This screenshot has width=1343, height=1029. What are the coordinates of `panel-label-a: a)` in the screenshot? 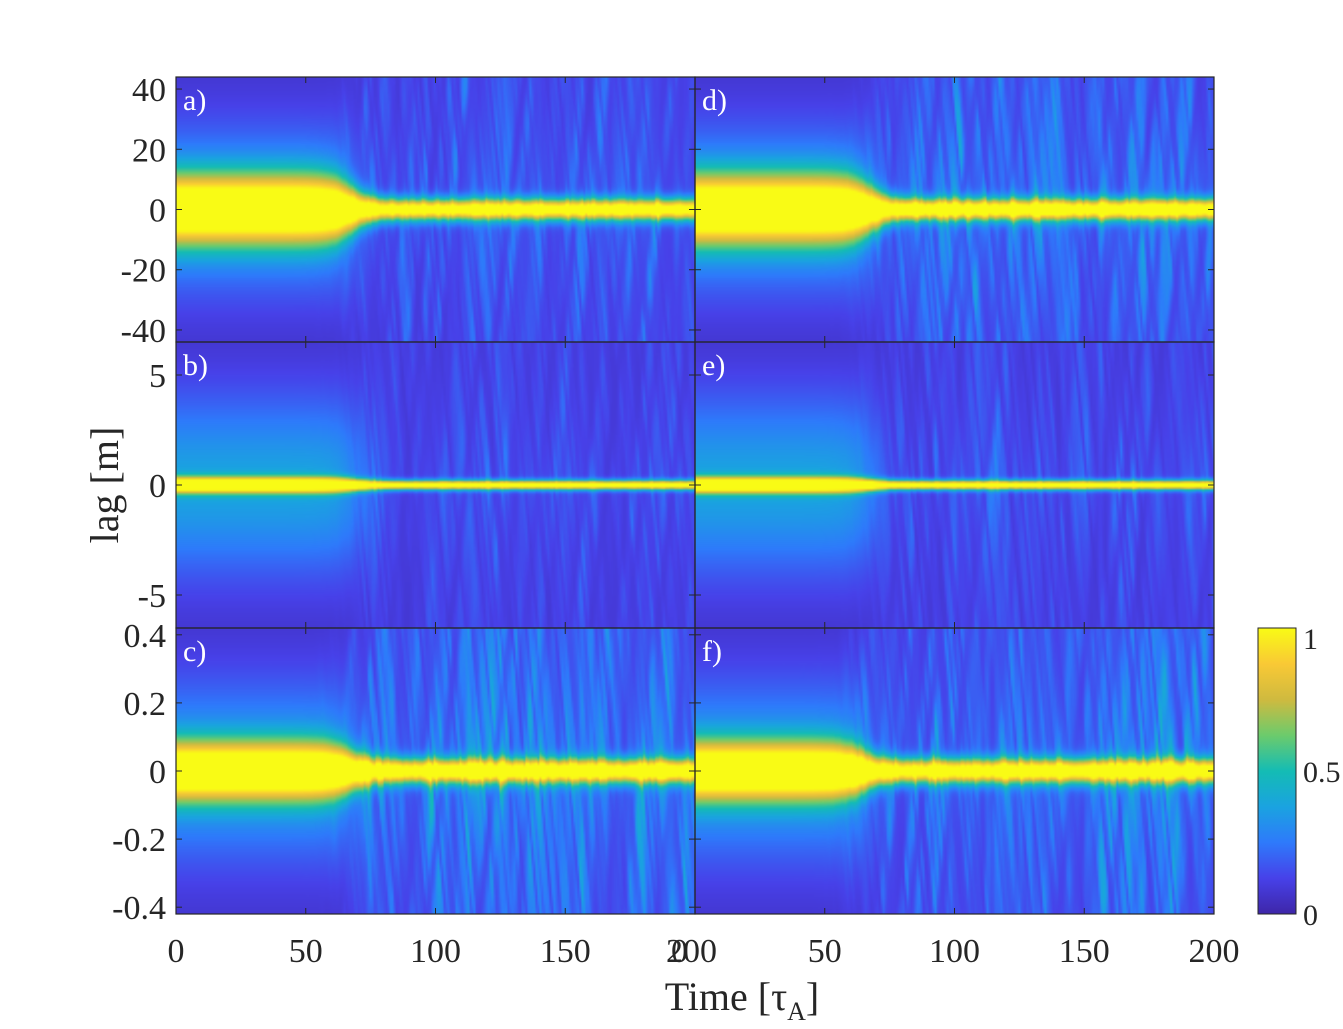 It's located at (194, 100).